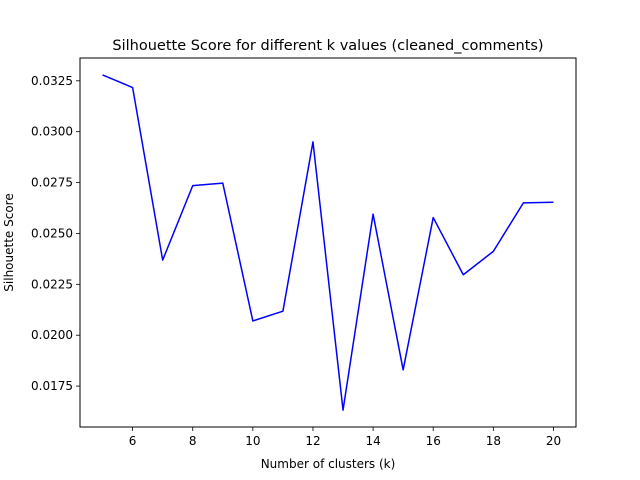 This screenshot has height=480, width=640. I want to click on y-axis-label: Silhouette Score, so click(9, 242).